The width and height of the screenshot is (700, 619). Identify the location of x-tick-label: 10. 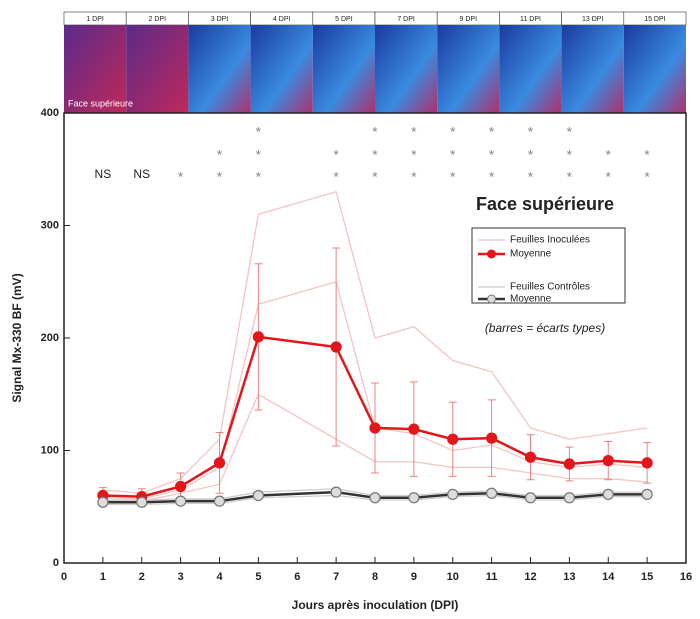
(453, 577).